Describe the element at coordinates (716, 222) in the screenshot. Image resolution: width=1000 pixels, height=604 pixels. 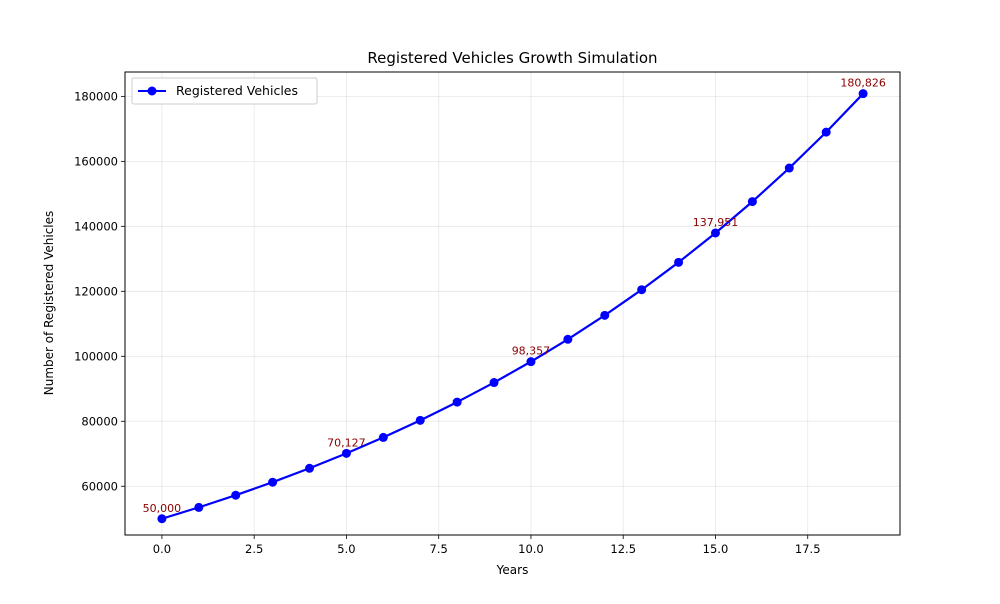
I see `data-label: 137,951` at that location.